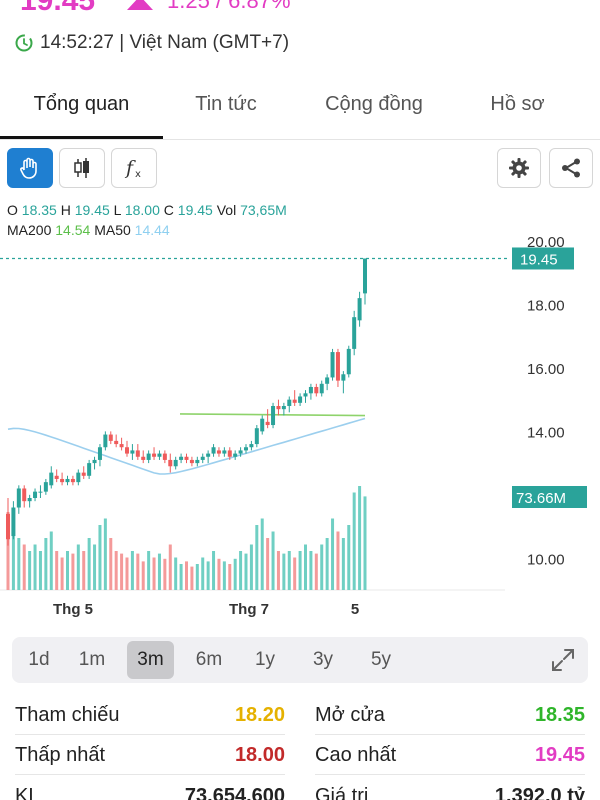 The width and height of the screenshot is (600, 800). I want to click on traded-value-label: Giá trị, so click(342, 792).